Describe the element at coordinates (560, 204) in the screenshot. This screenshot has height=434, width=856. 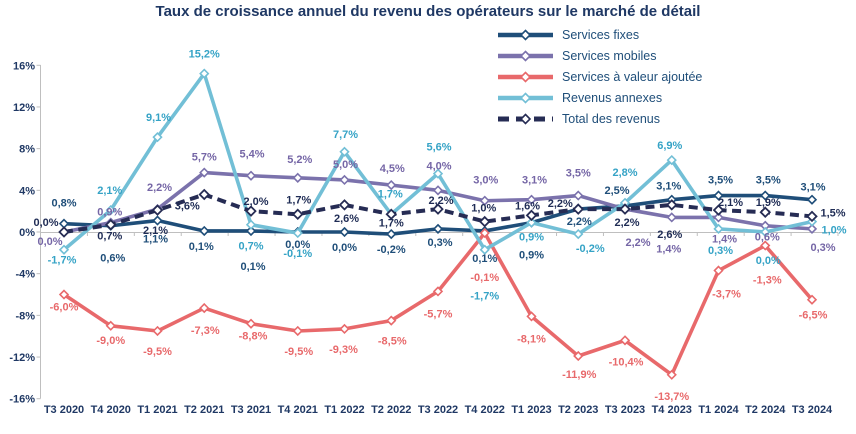
I see `value-label-total-des-revenus-11: 2,2%` at that location.